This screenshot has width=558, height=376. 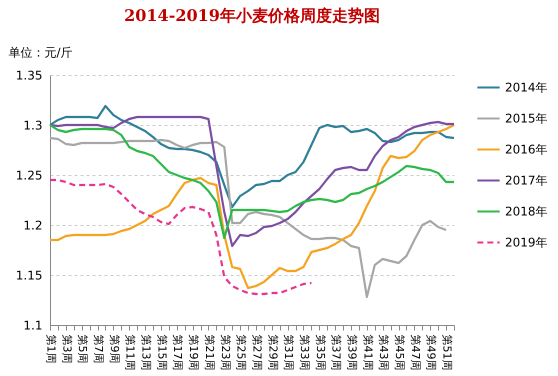 I want to click on x-tick-label: 第51周, so click(x=447, y=352).